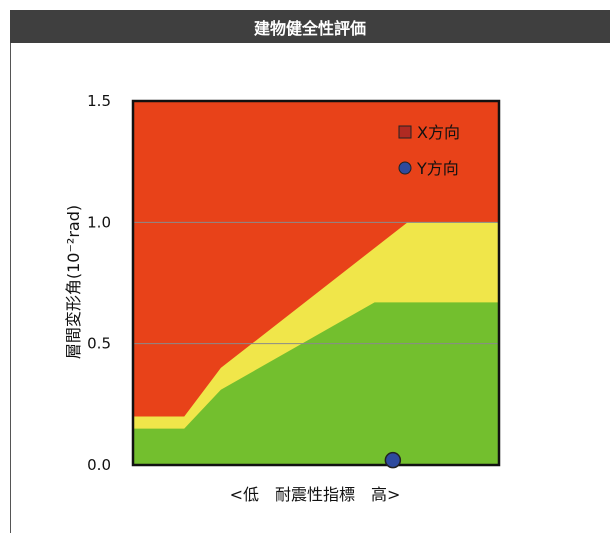 This screenshot has height=533, width=610. Describe the element at coordinates (315, 494) in the screenshot. I see `x-axis-label: <低 耐震性指標 高>` at that location.